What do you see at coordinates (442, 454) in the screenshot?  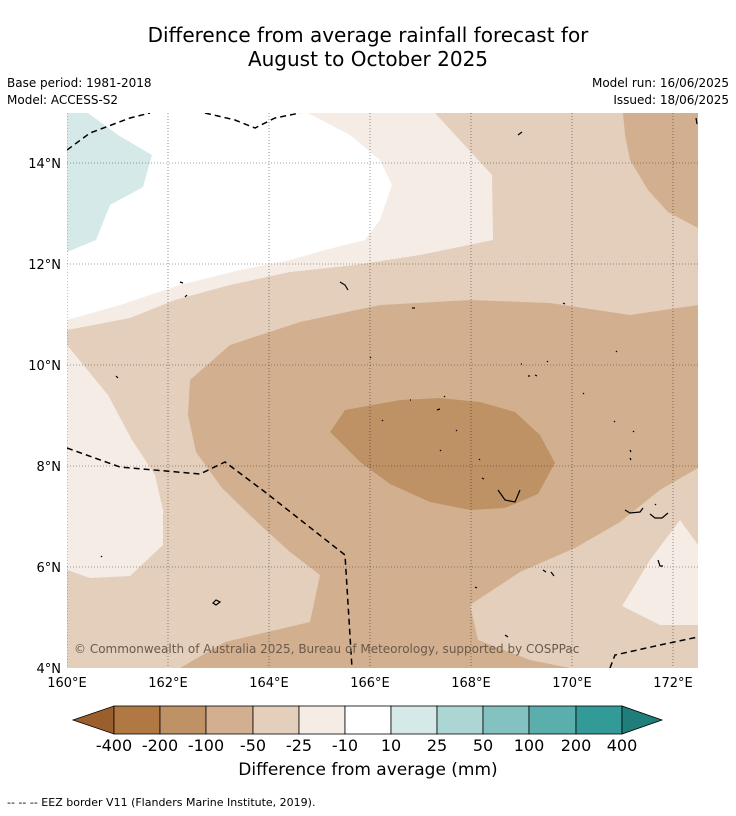 I see `region-minus200-core` at bounding box center [442, 454].